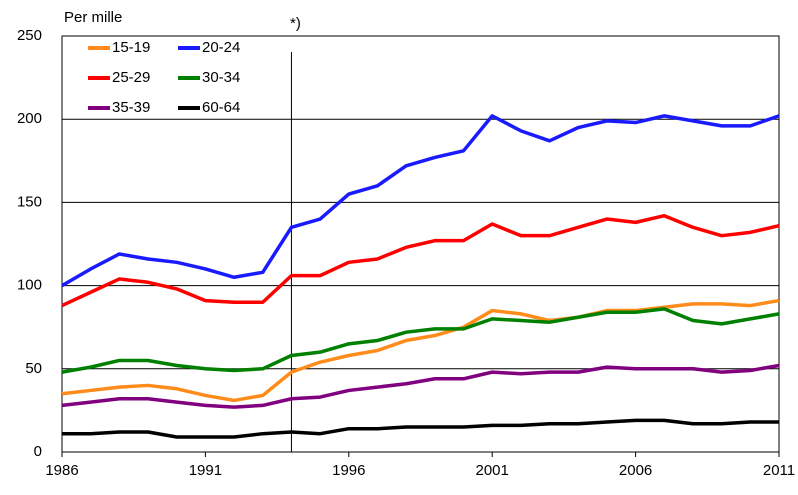 The image size is (798, 495). Describe the element at coordinates (29, 35) in the screenshot. I see `y-tick-label: 250` at that location.